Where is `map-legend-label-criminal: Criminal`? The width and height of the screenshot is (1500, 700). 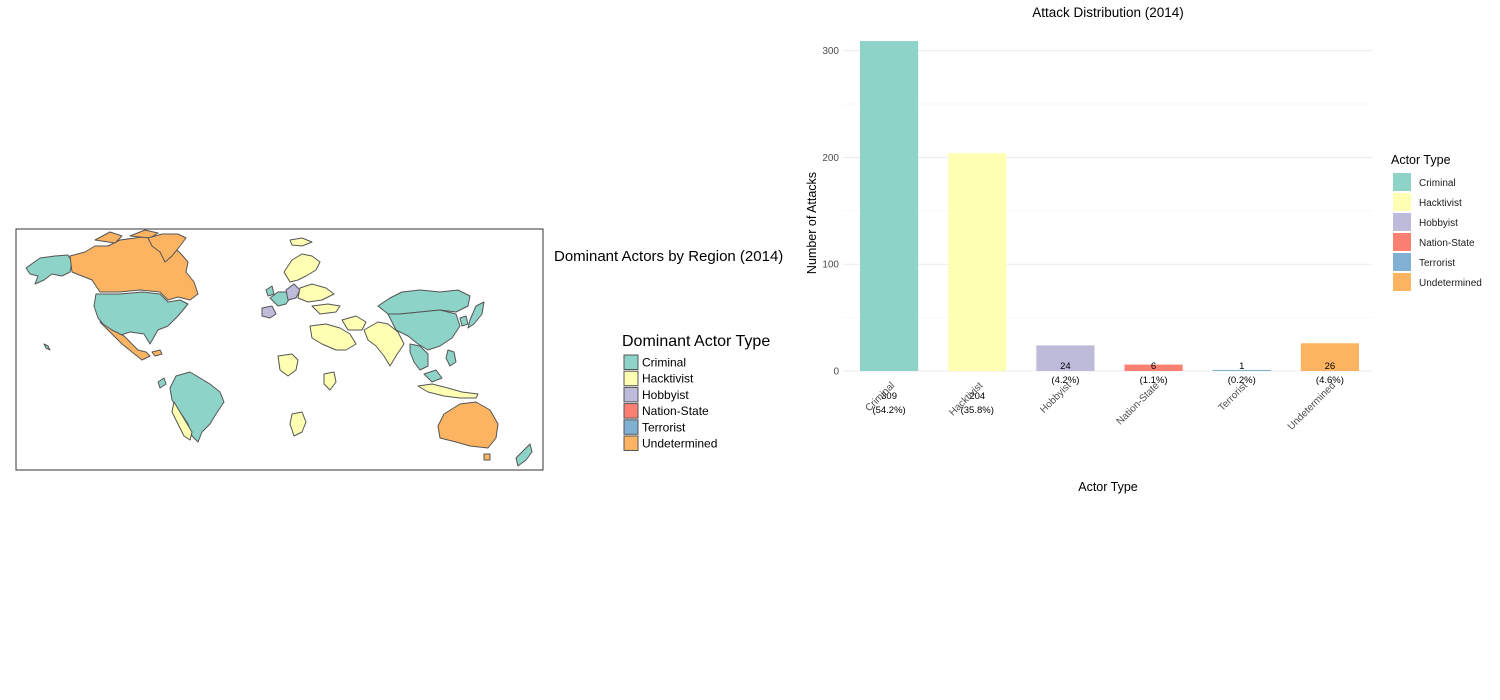 map-legend-label-criminal: Criminal is located at coordinates (664, 363).